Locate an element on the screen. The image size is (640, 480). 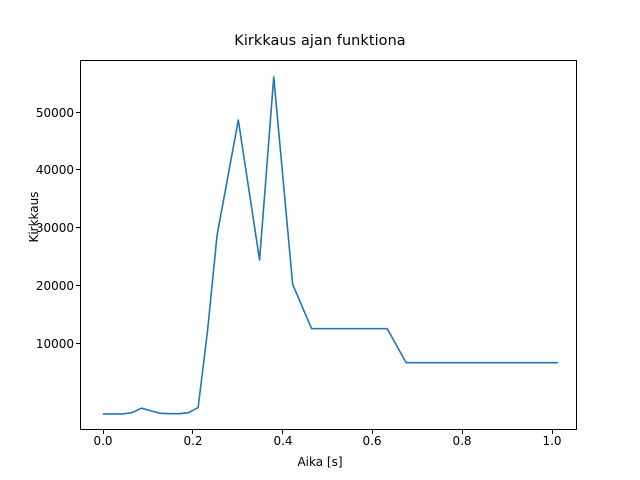
y-tick-label: 50000 is located at coordinates (54, 112).